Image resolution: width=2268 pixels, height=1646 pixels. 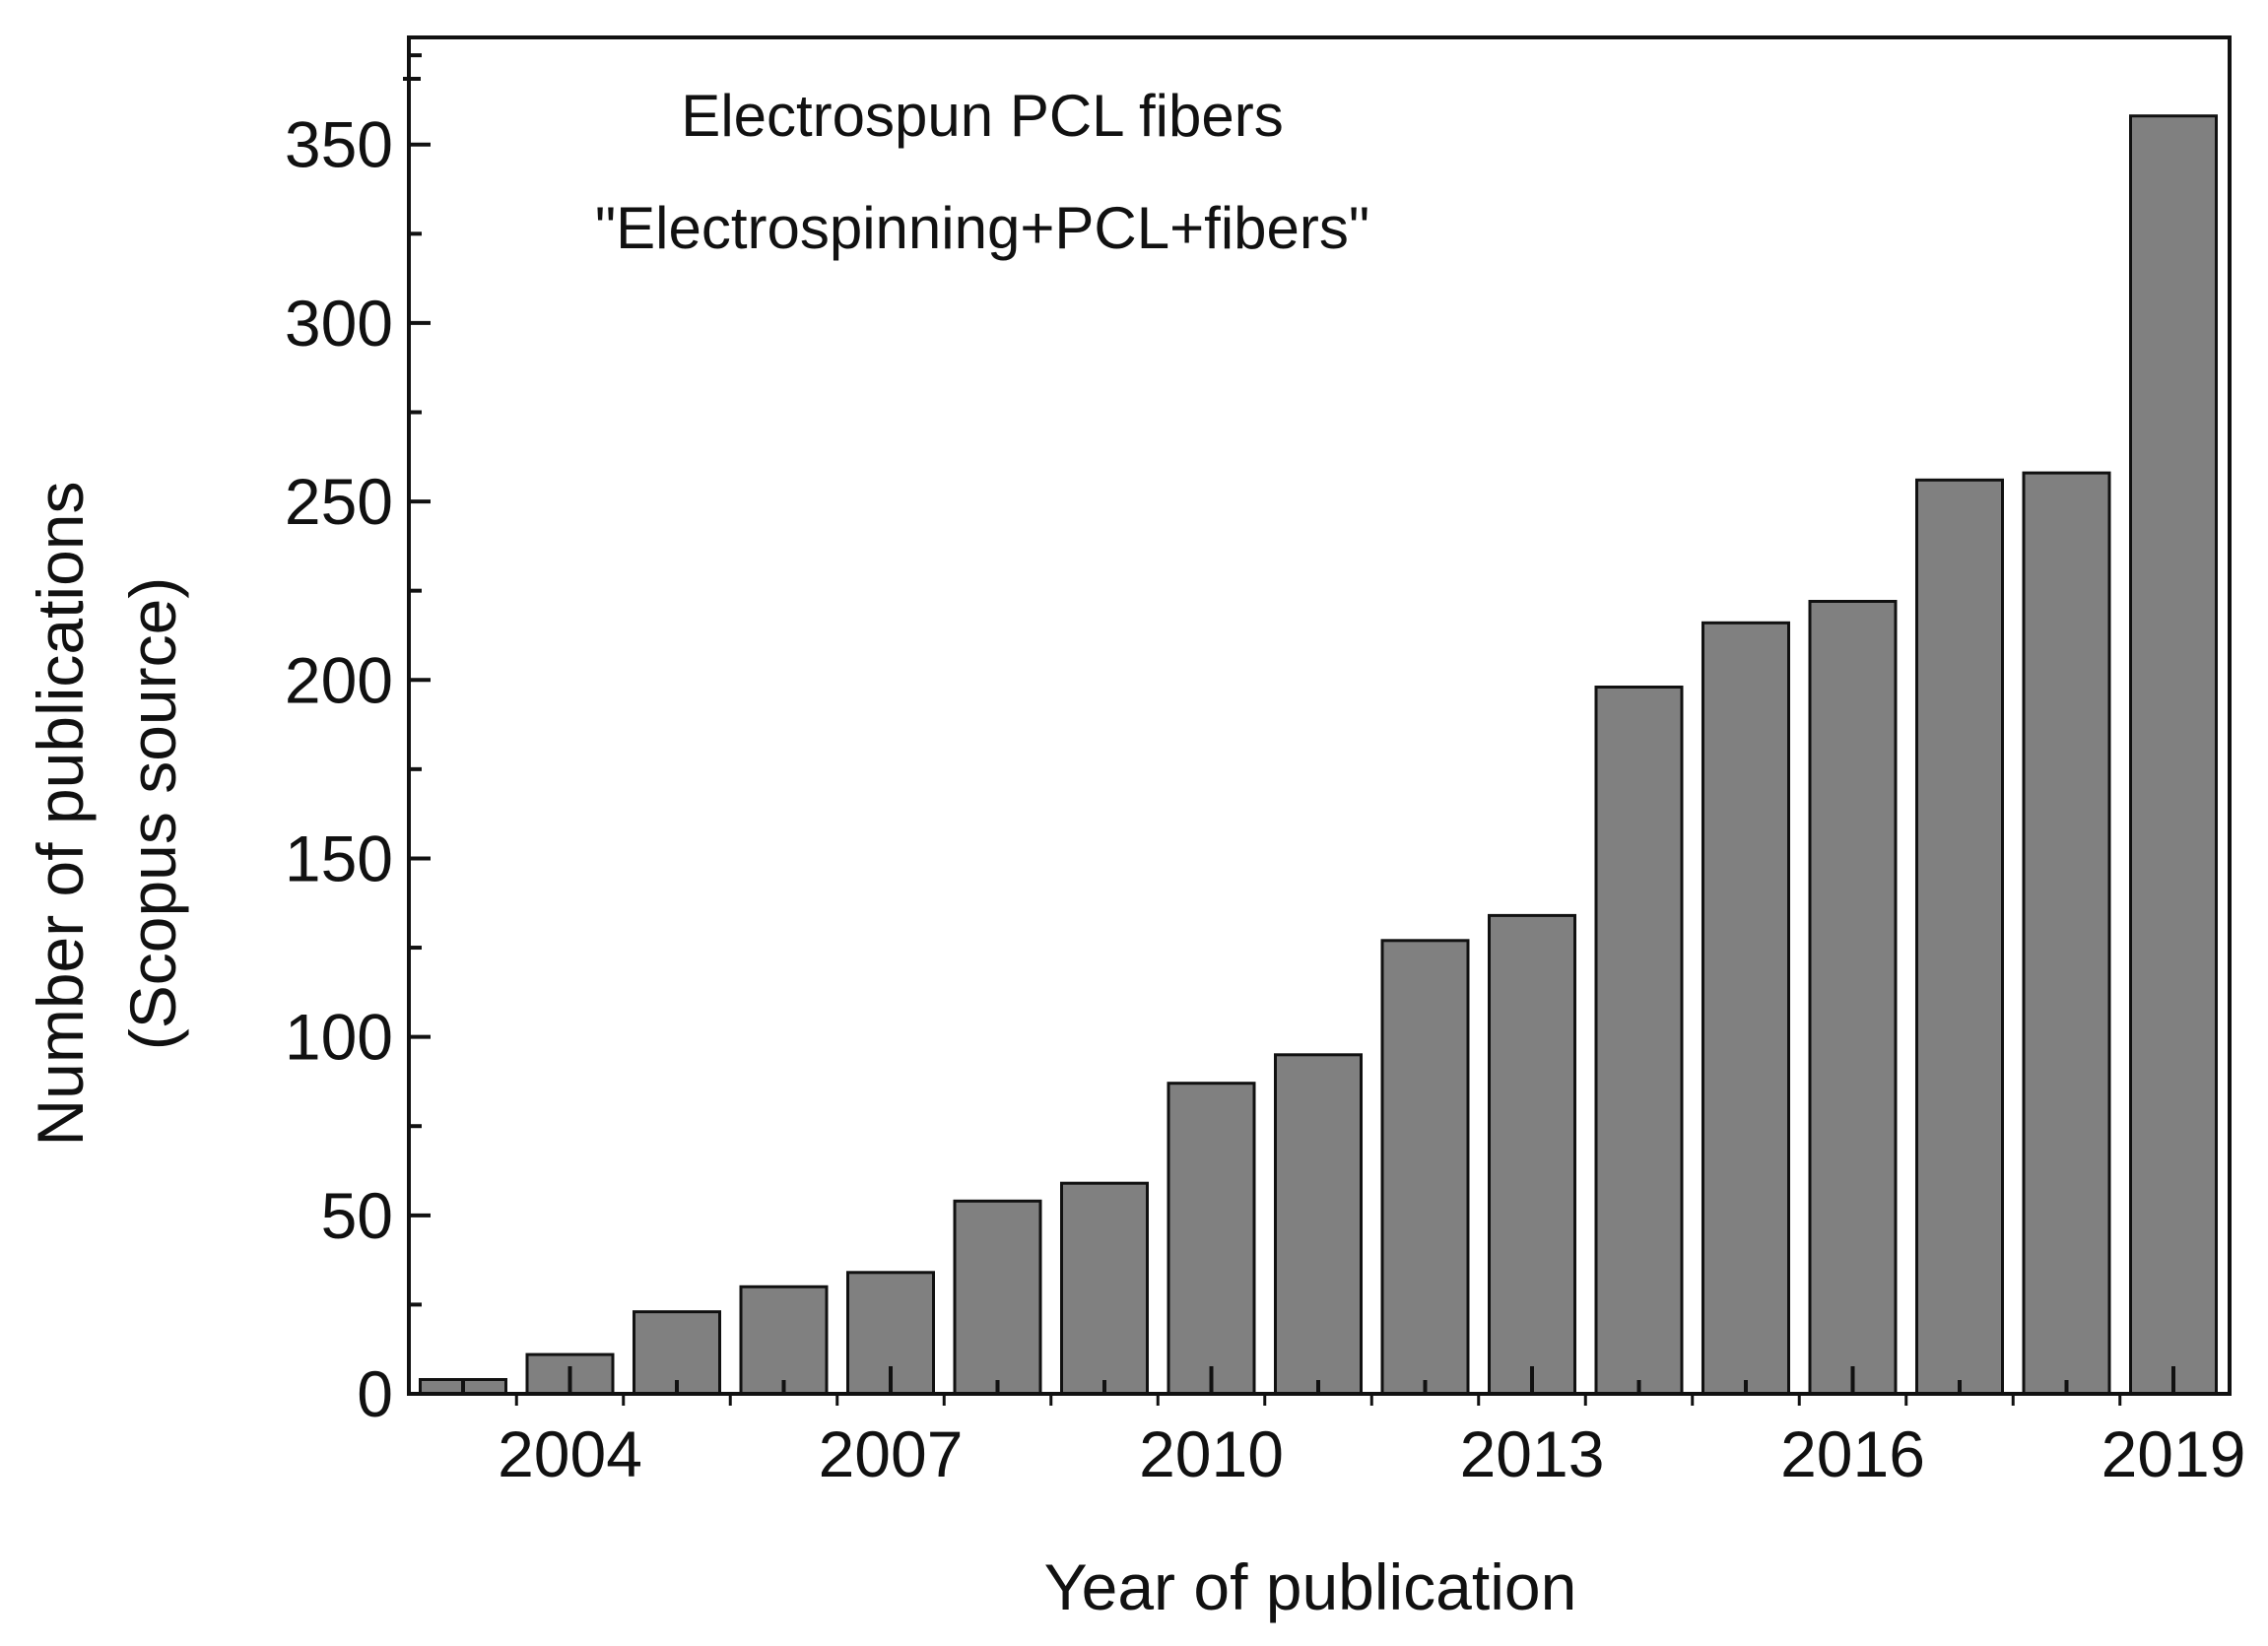 What do you see at coordinates (1211, 1453) in the screenshot?
I see `x-tick-label-2010: 2010` at bounding box center [1211, 1453].